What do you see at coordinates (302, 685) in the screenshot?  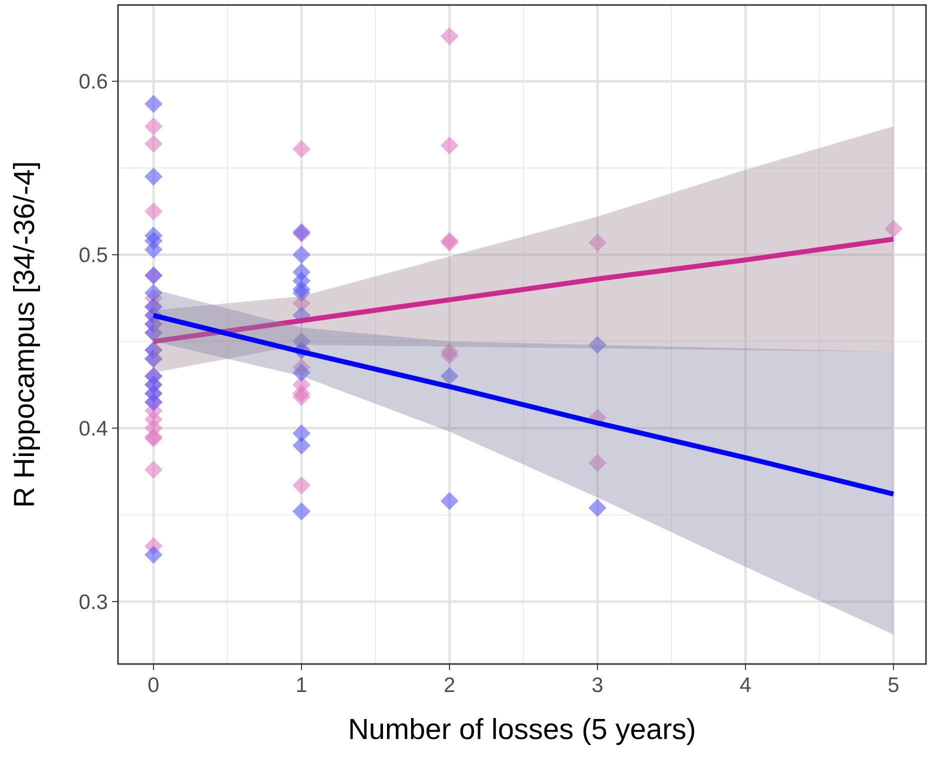 I see `x-tick-label: 1` at bounding box center [302, 685].